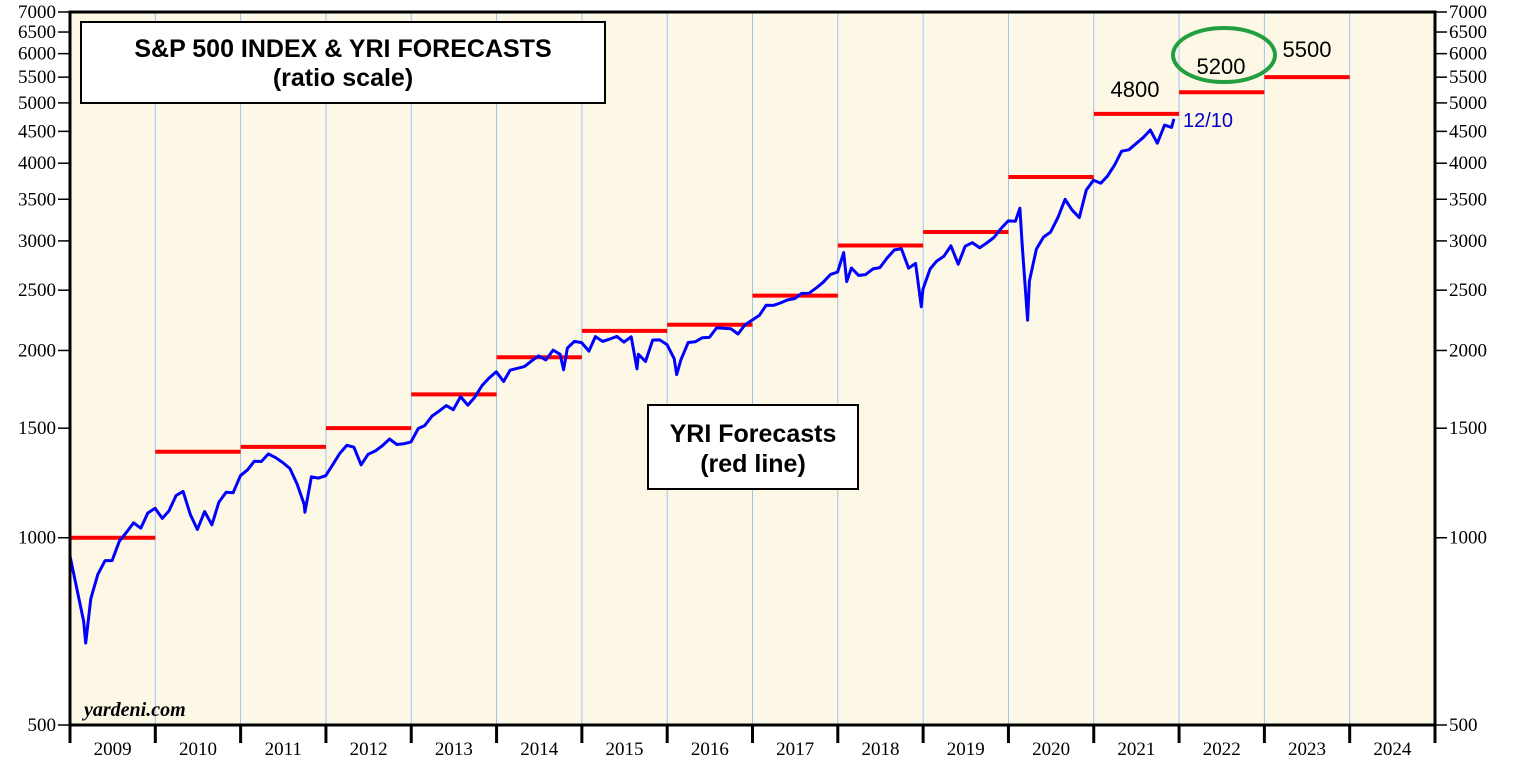  I want to click on x-tick-label: 2023, so click(1307, 749).